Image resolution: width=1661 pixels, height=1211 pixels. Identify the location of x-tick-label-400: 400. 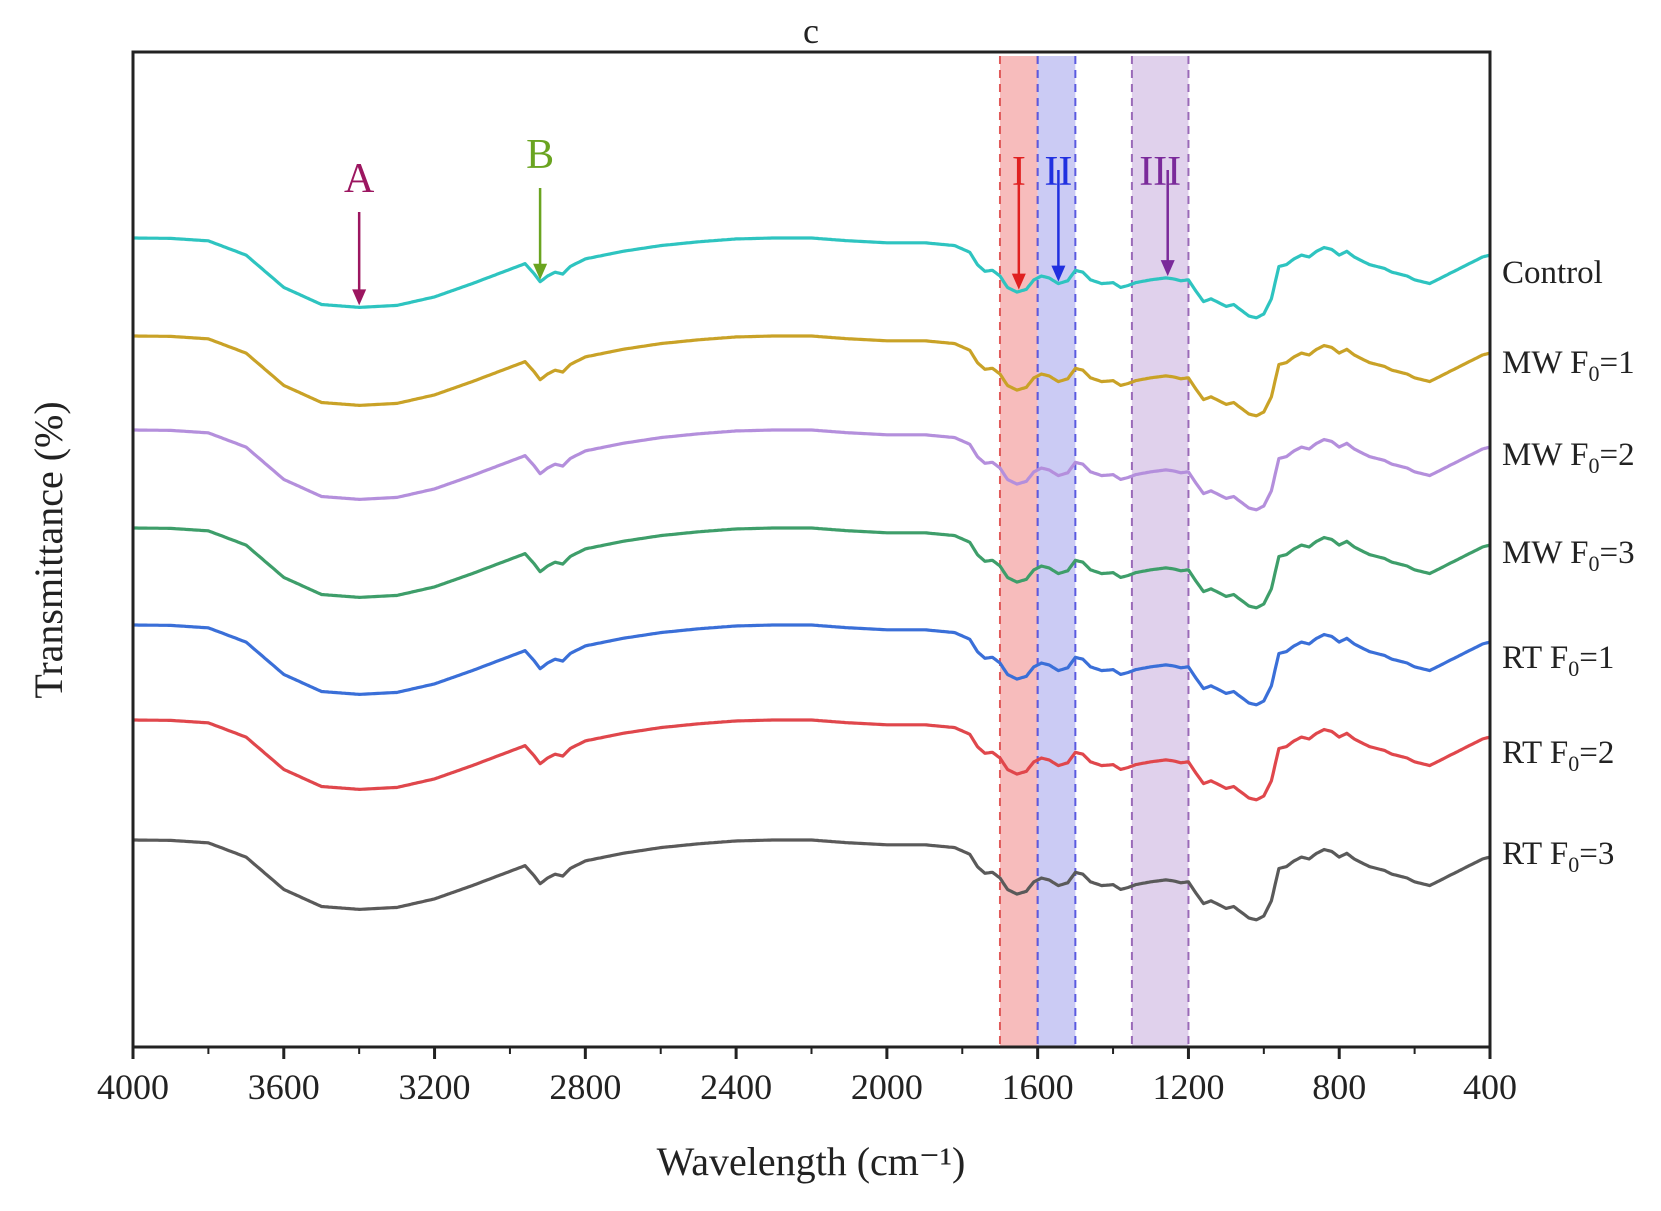
(1490, 1087).